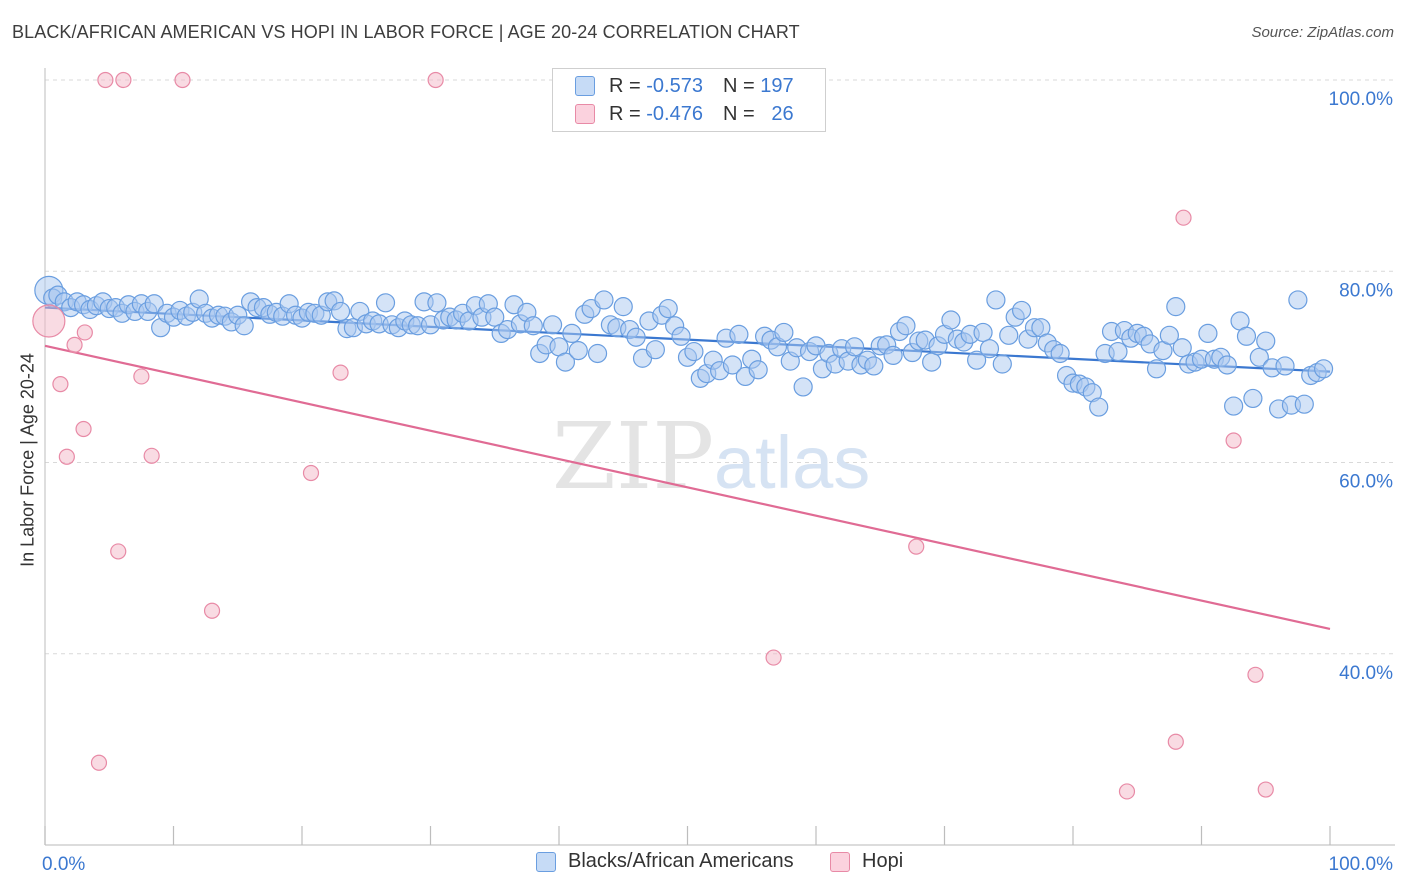 This screenshot has height=892, width=1406. Describe the element at coordinates (633, 456) in the screenshot. I see `watermark-zip: ZIP` at that location.